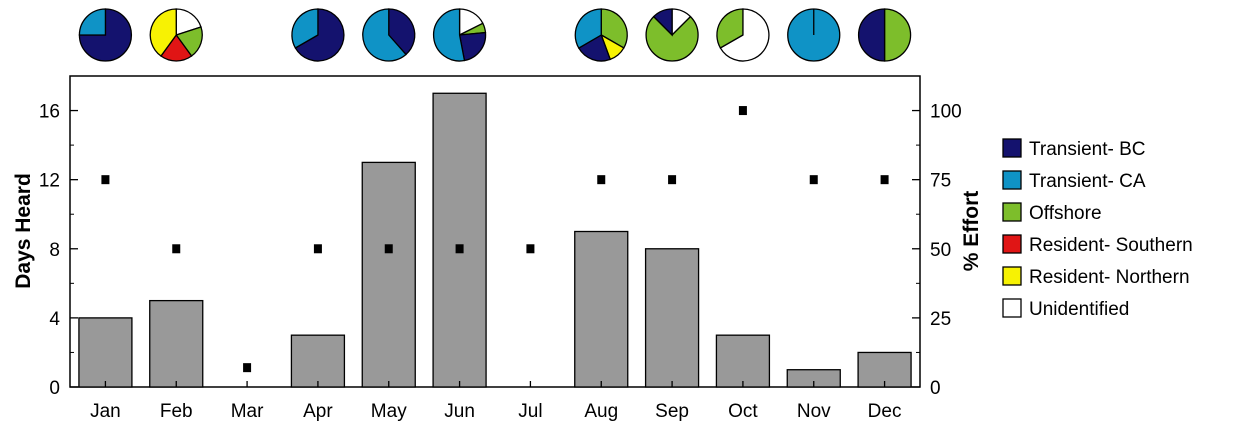 This screenshot has width=1239, height=423. Describe the element at coordinates (459, 411) in the screenshot. I see `x-tick-label: Jun` at that location.